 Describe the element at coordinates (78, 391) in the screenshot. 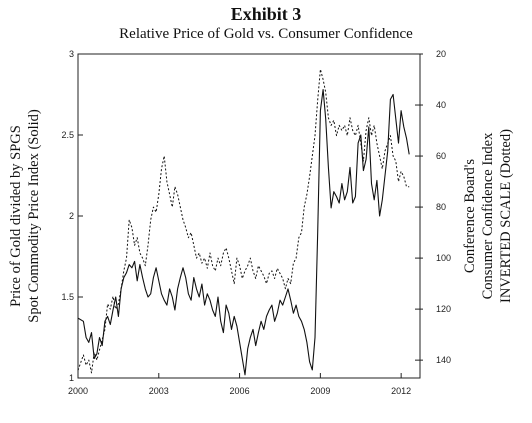

I see `x-tick-label: 2000` at that location.